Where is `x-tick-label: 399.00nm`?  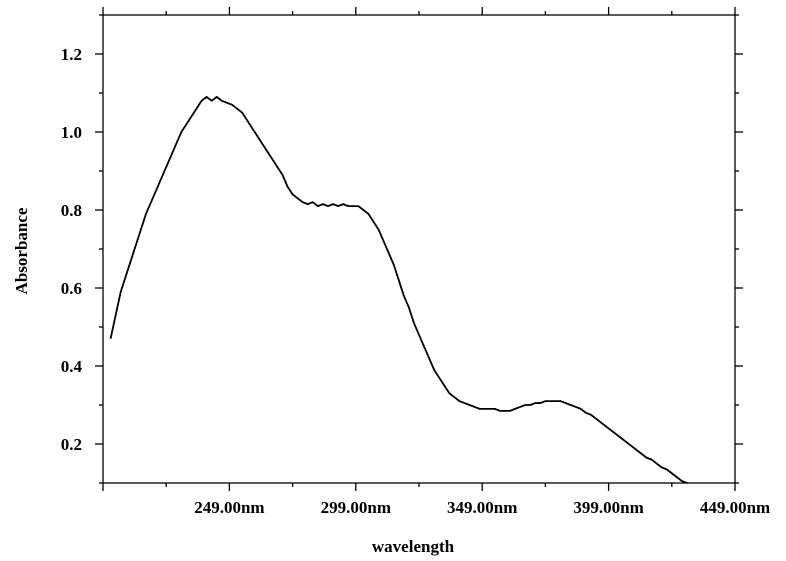
x-tick-label: 399.00nm is located at coordinates (608, 507).